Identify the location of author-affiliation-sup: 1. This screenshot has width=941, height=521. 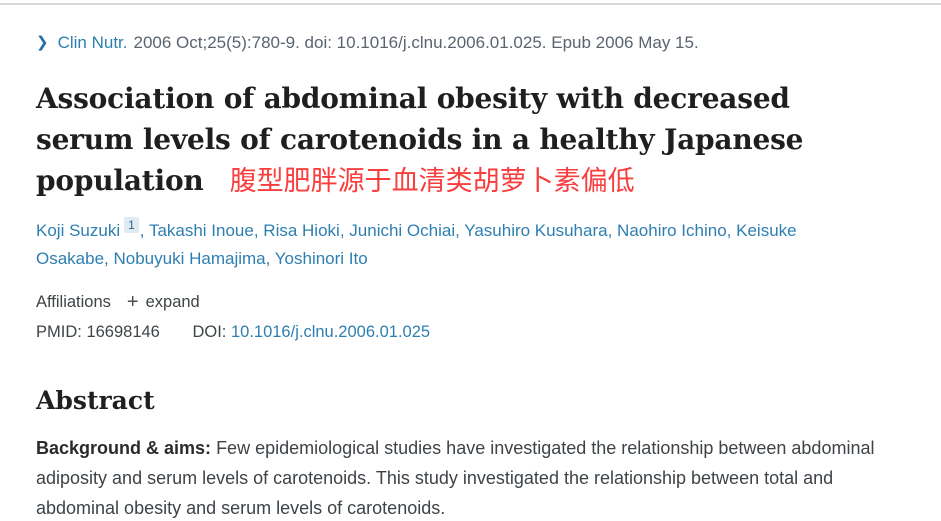
(131, 225).